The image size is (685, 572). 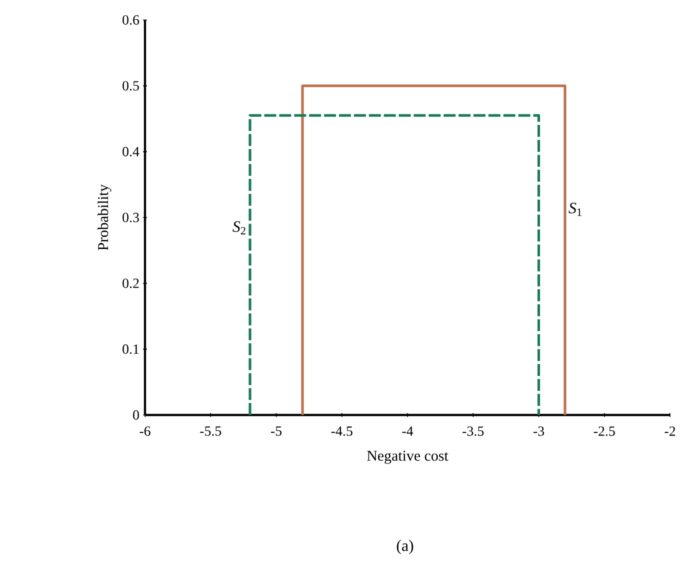 What do you see at coordinates (130, 283) in the screenshot?
I see `y-tick-label: 0.2` at bounding box center [130, 283].